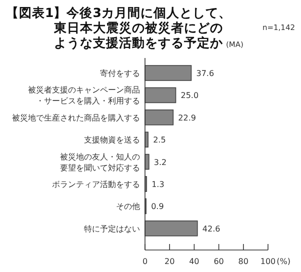  Describe the element at coordinates (84, 96) in the screenshot. I see `y-tick-label: 被災者支援のキャンペーン商品・サービスを購入・利用する` at that location.